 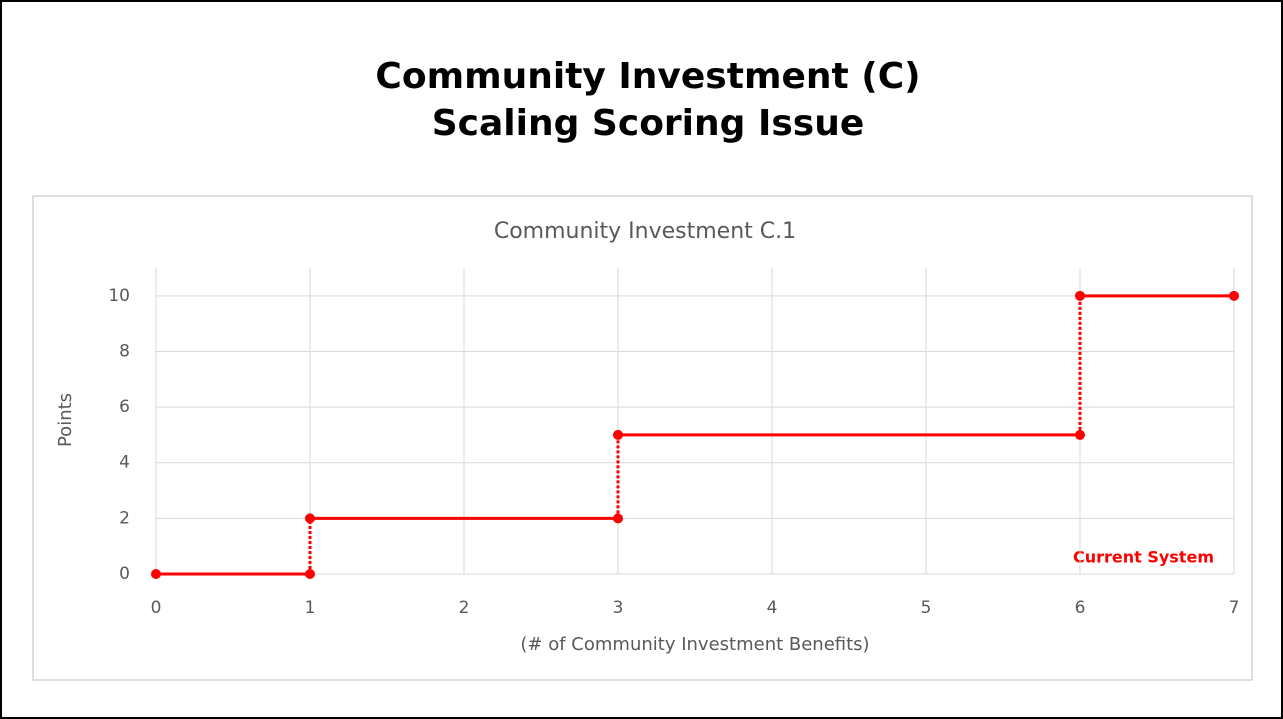 What do you see at coordinates (65, 420) in the screenshot?
I see `y-axis-label: Points` at bounding box center [65, 420].